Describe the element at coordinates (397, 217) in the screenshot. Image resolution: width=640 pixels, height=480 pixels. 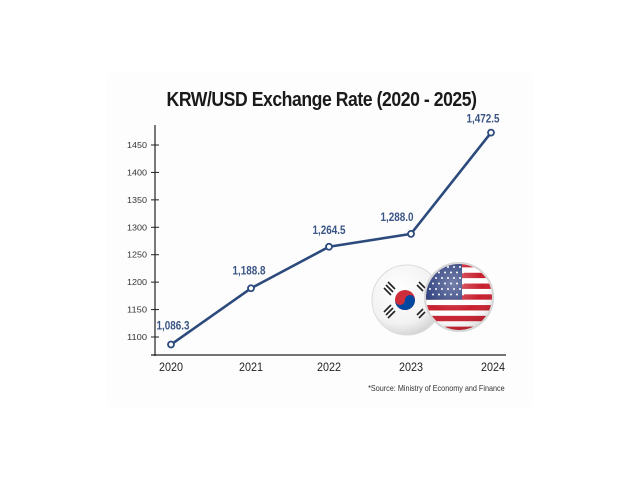
I see `data-label: 1,288.0` at that location.